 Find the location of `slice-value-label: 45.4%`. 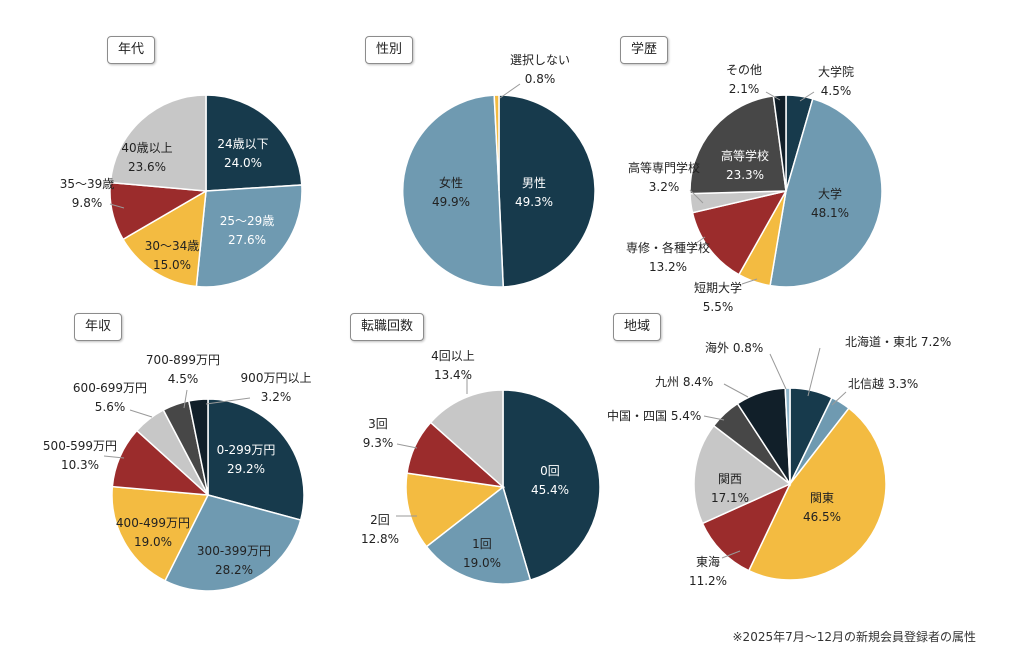

slice-value-label: 45.4% is located at coordinates (550, 490).